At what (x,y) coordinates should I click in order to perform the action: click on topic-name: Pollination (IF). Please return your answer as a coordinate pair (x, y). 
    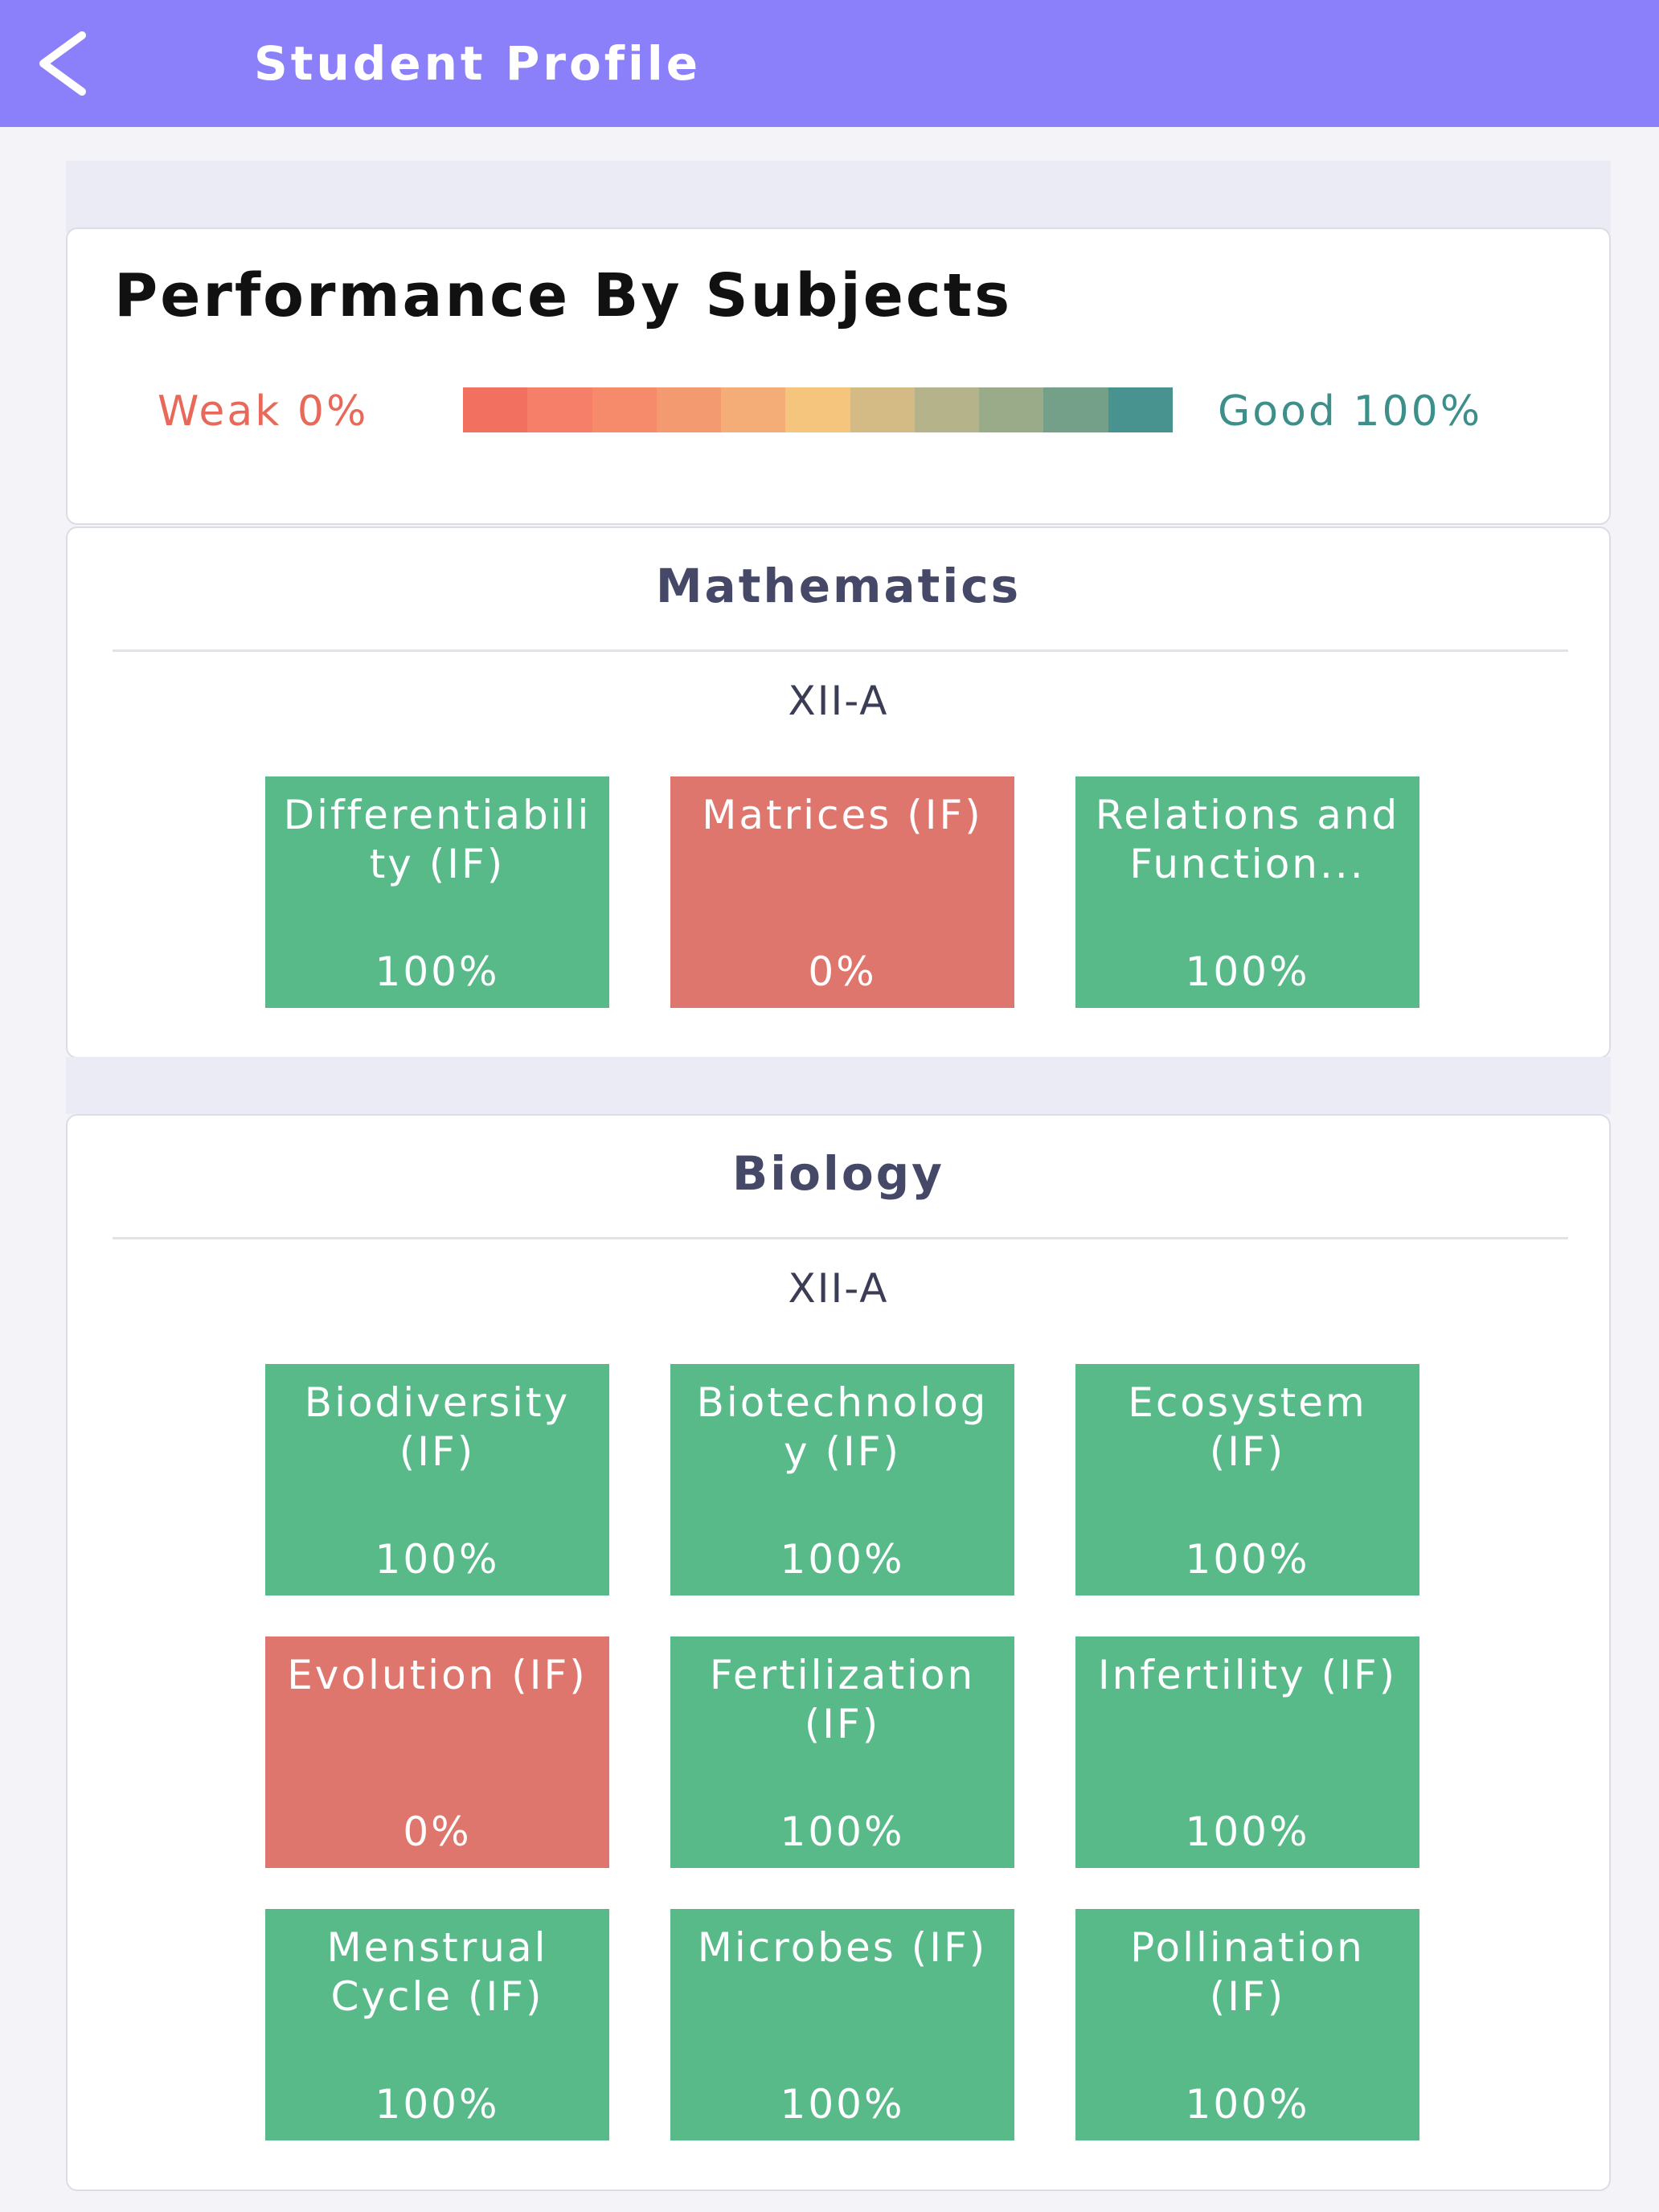
    Looking at the image, I should click on (1247, 1972).